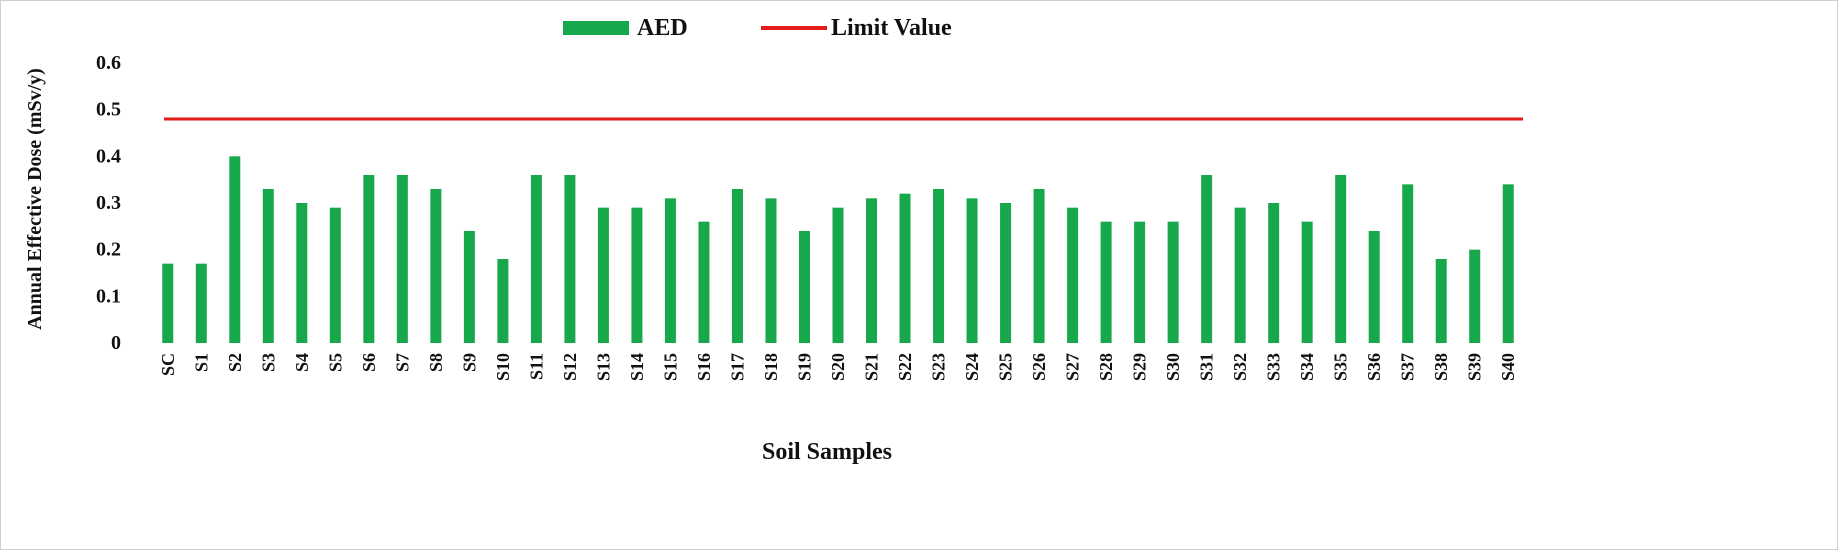  I want to click on x-tick-label: S27, so click(1073, 367).